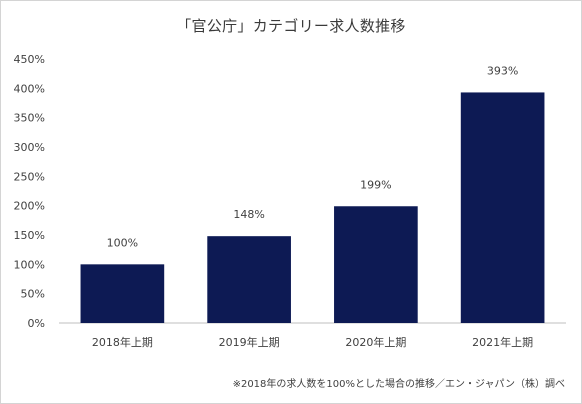 Image resolution: width=582 pixels, height=404 pixels. What do you see at coordinates (375, 184) in the screenshot?
I see `data-label: 199%` at bounding box center [375, 184].